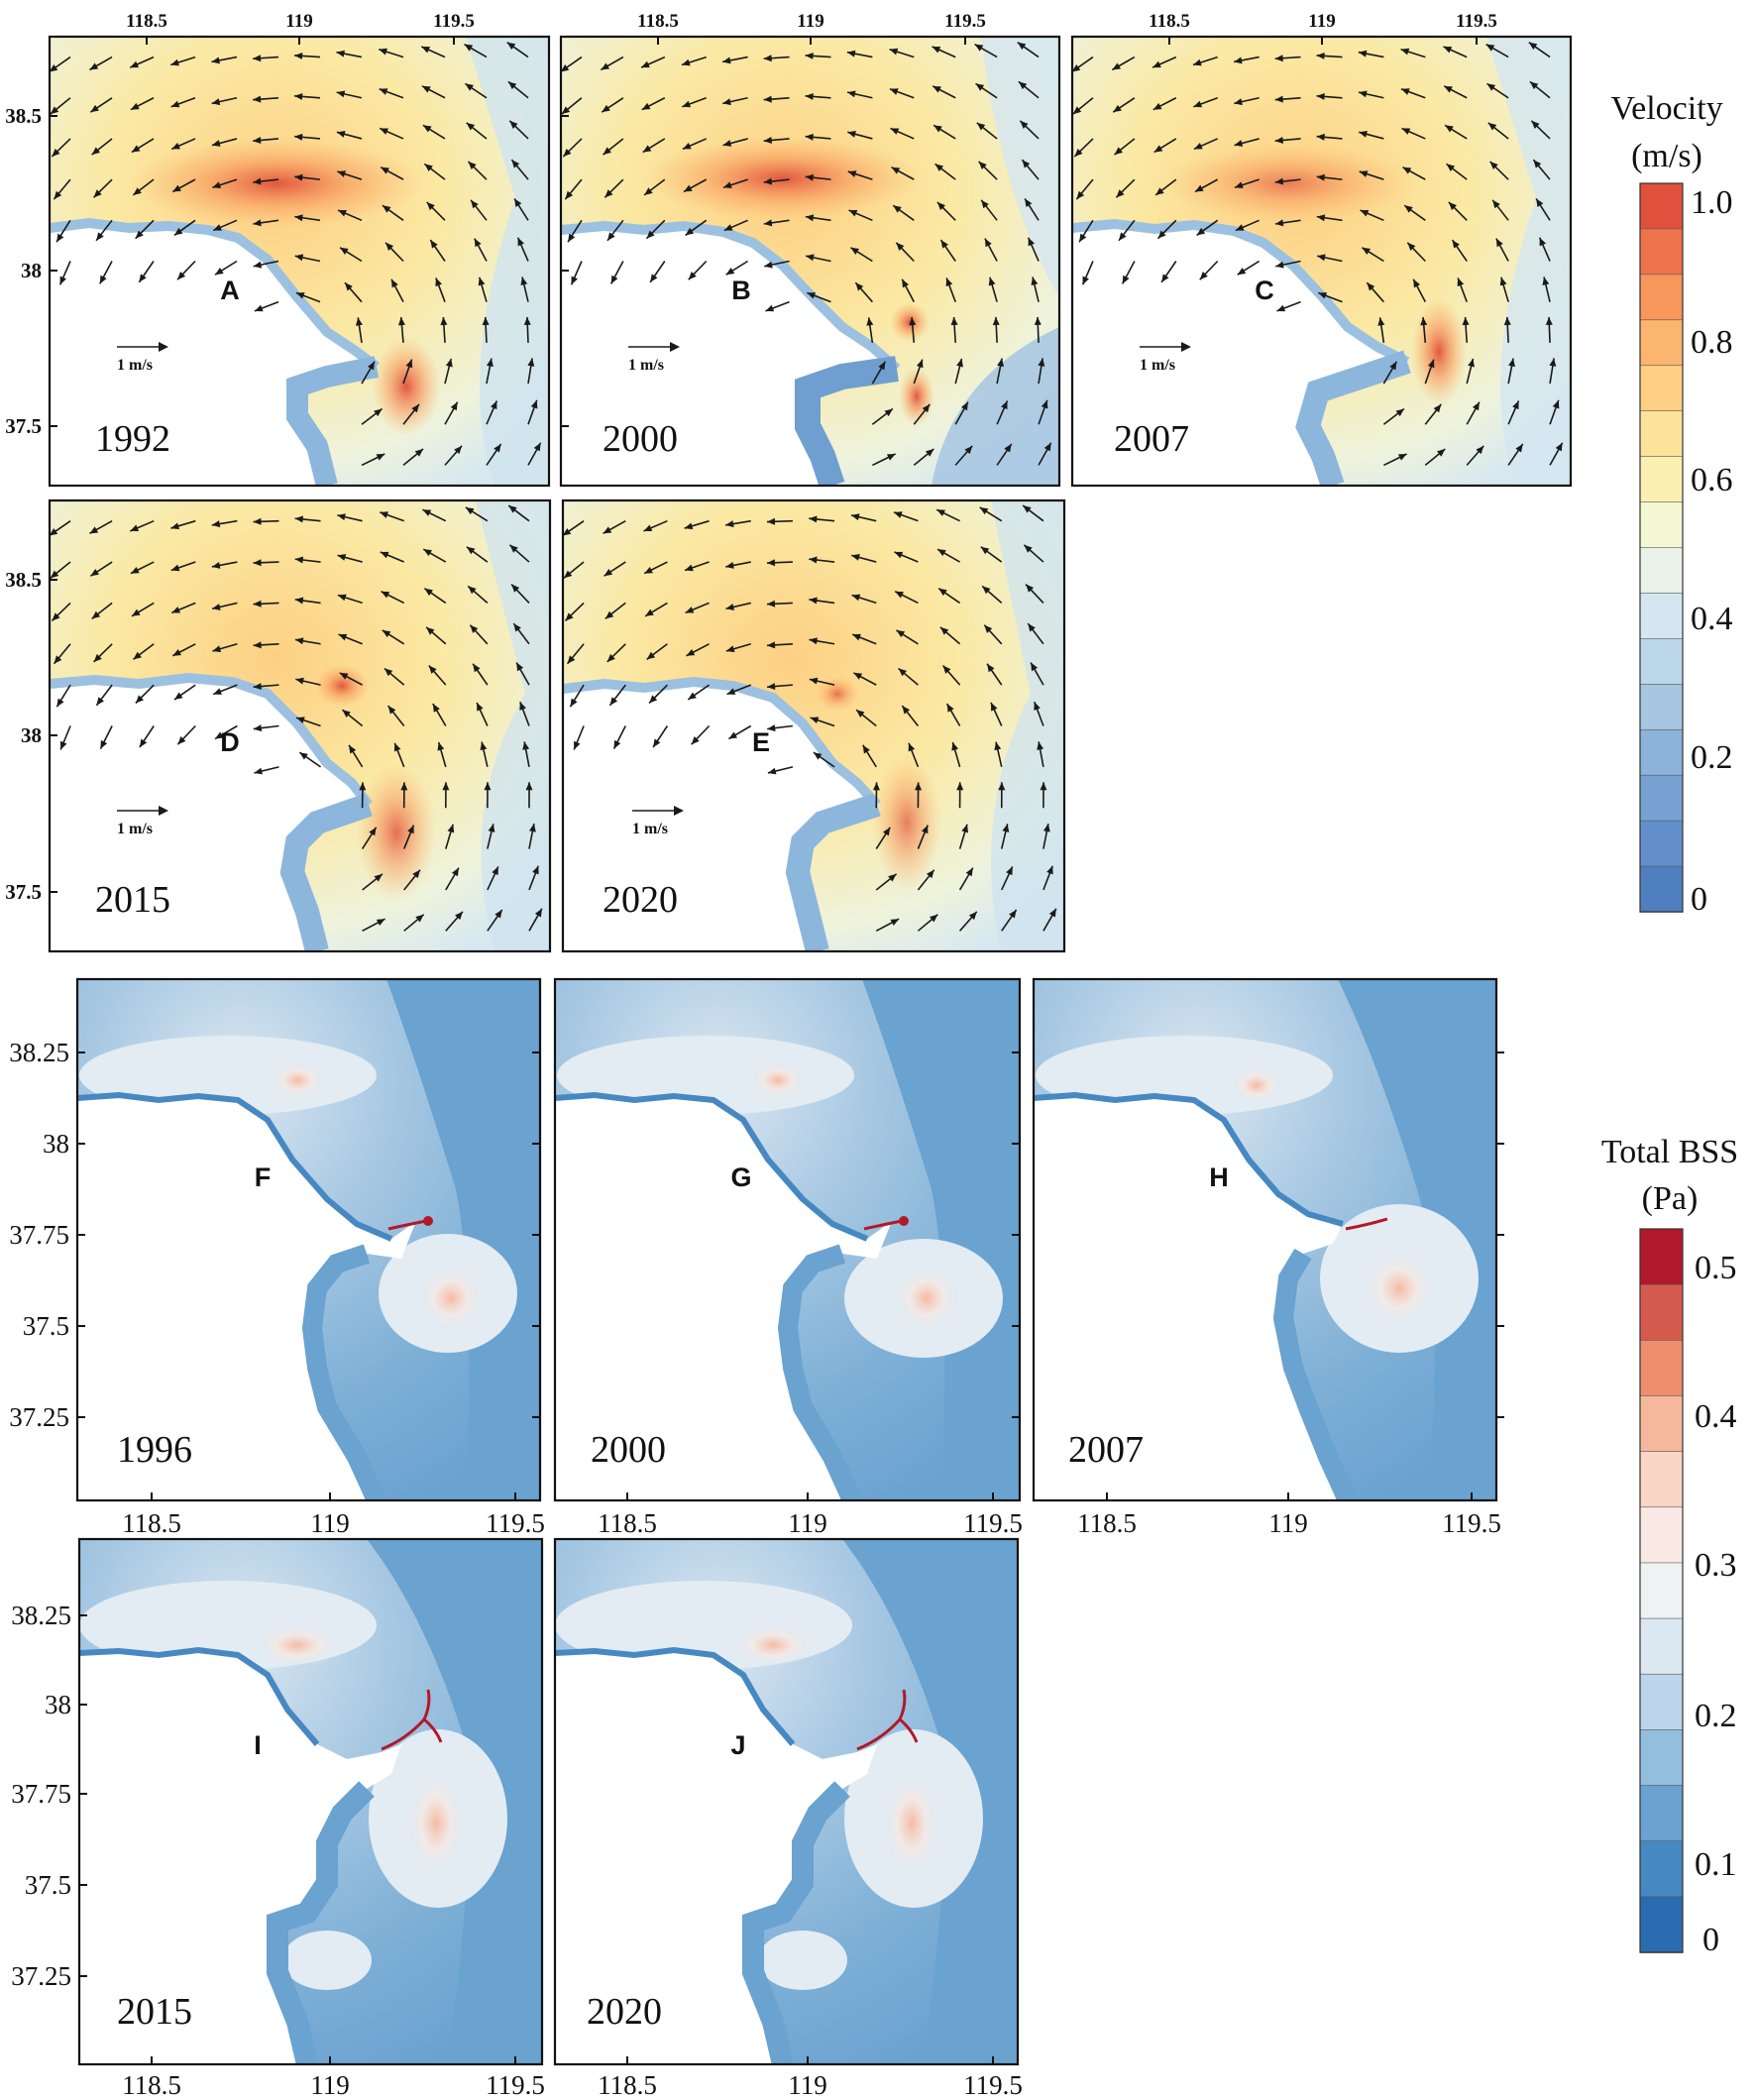  I want to click on colorbar-label: 0, so click(1699, 899).